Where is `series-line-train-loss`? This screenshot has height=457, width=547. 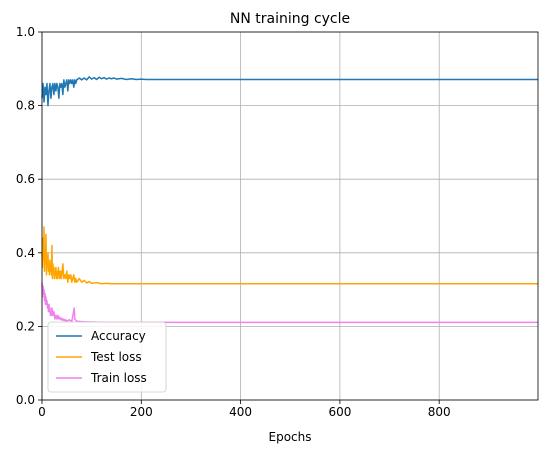
series-line-train-loss is located at coordinates (289, 303).